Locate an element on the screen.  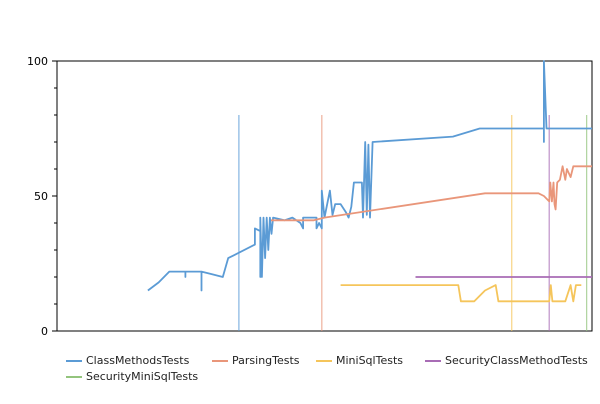
y-tick-label: 100 is located at coordinates (37, 61).